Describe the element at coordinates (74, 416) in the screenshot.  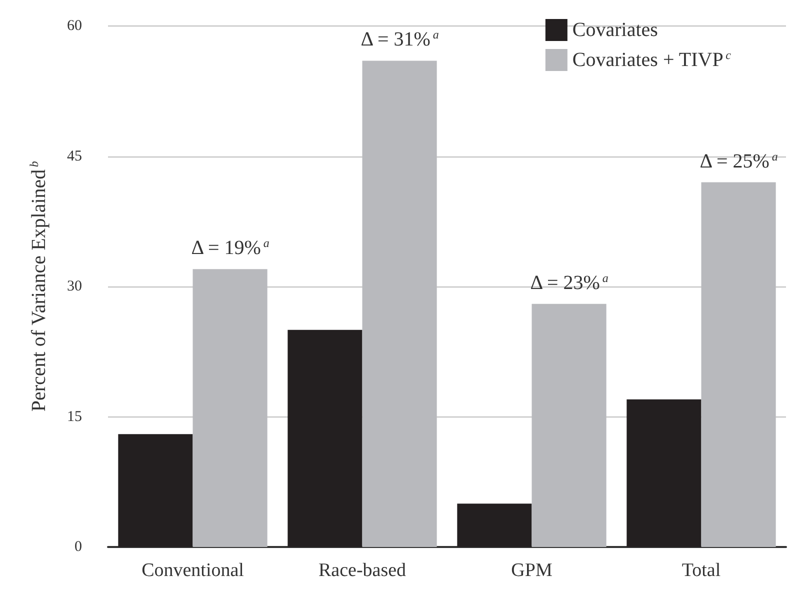
I see `y-tick-label: 15` at that location.